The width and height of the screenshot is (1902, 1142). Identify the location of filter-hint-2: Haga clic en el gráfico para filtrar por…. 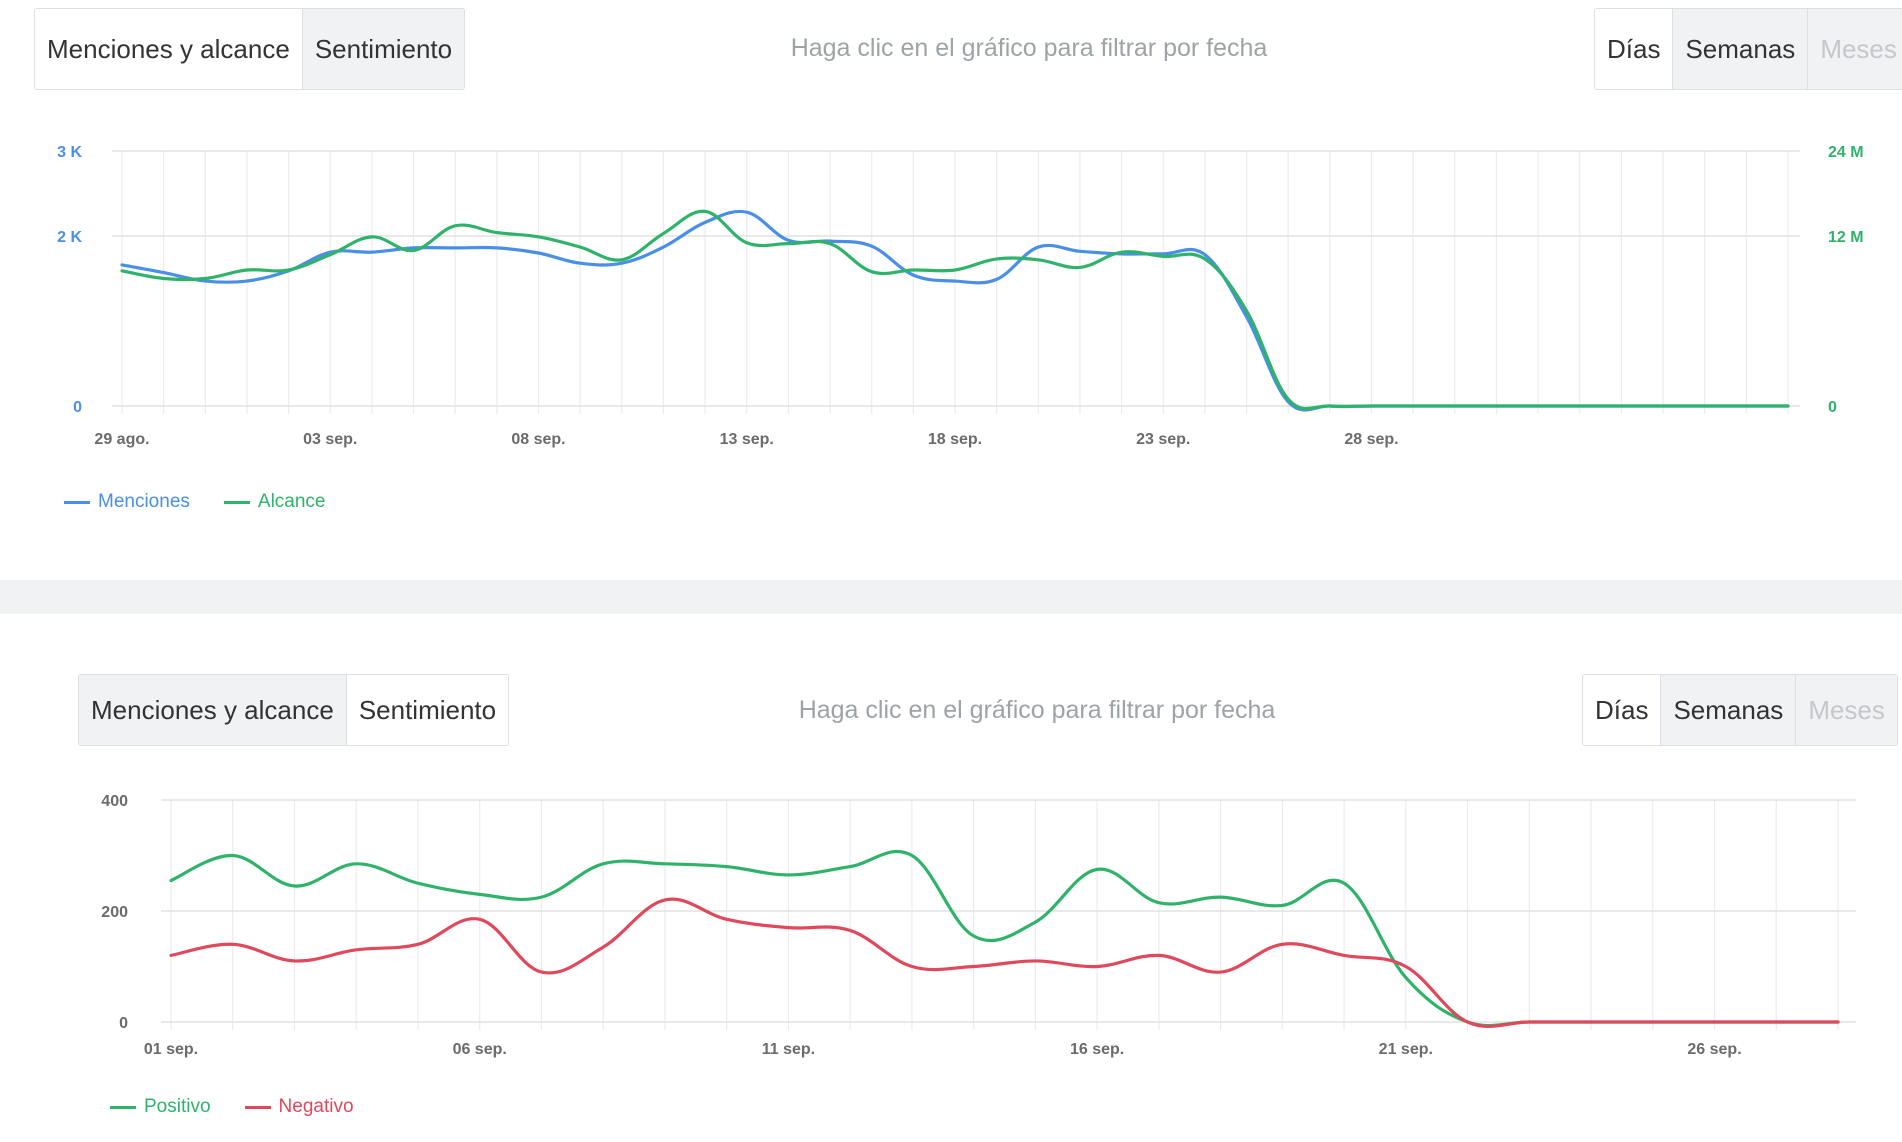
(1037, 710).